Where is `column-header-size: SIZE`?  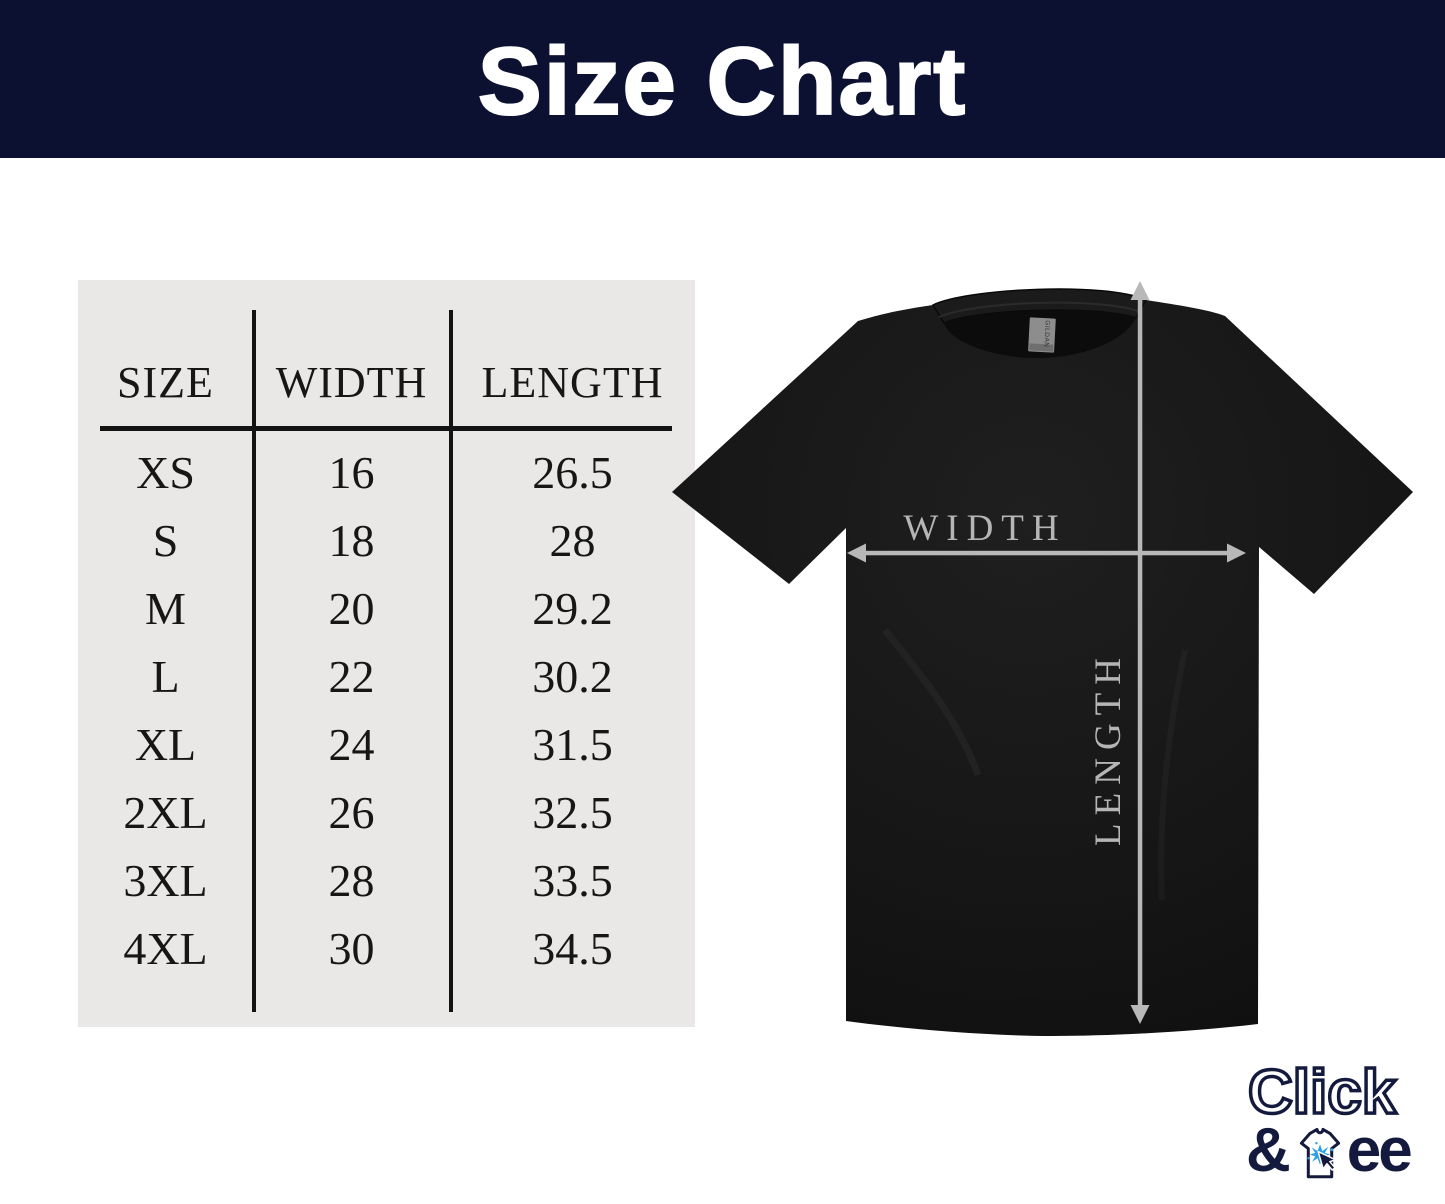 column-header-size: SIZE is located at coordinates (165, 382).